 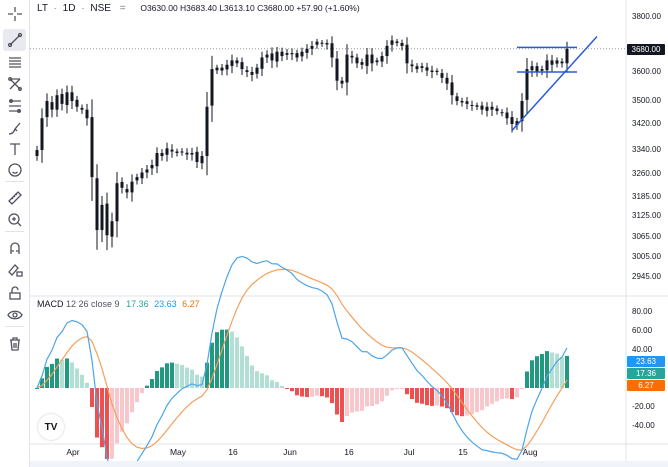 I want to click on interval: 1D, so click(x=69, y=8).